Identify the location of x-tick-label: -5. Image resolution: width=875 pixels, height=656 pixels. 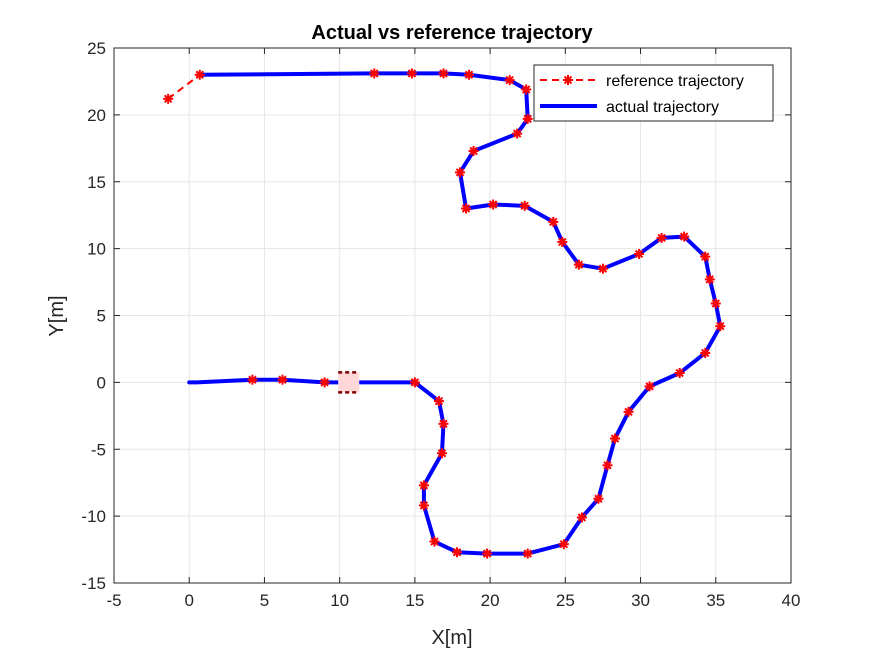
(113, 600).